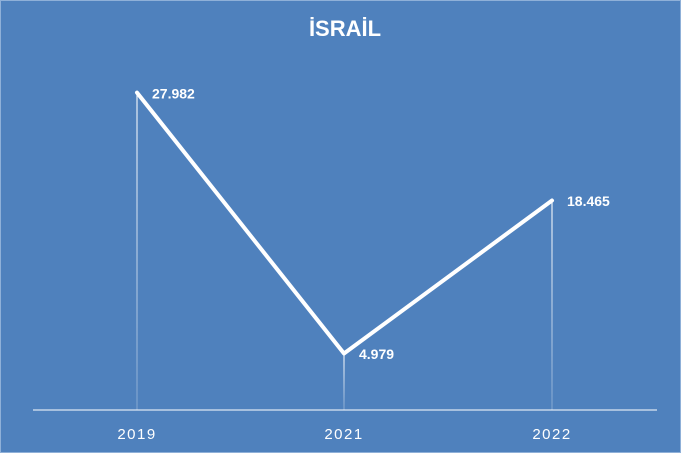  What do you see at coordinates (345, 28) in the screenshot?
I see `chart-title: İSRAİL` at bounding box center [345, 28].